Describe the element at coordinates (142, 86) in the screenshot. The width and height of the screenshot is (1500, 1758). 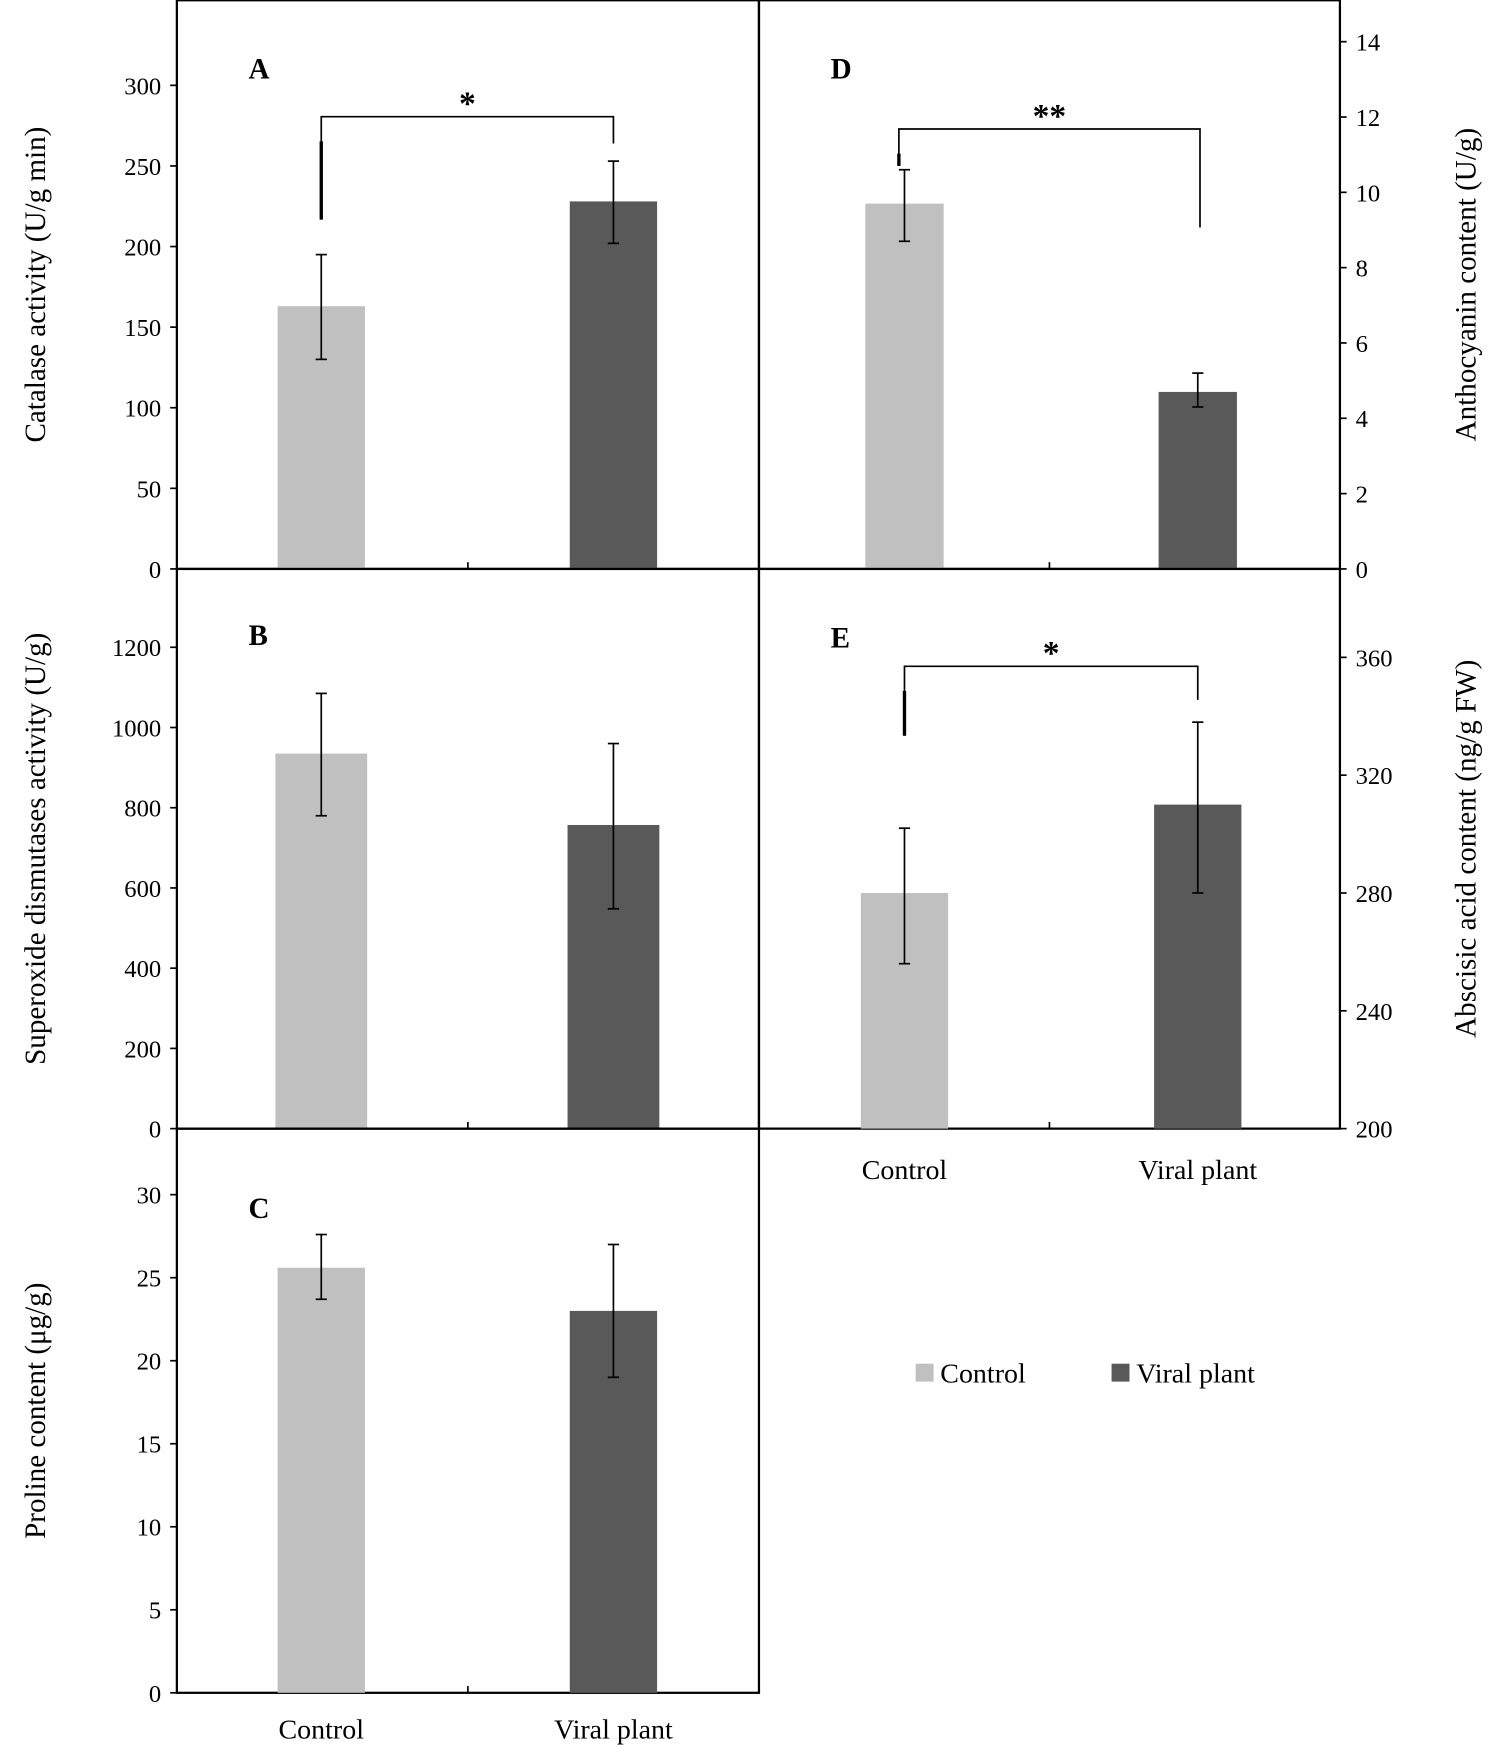
I see `y-tick-label: 300` at that location.